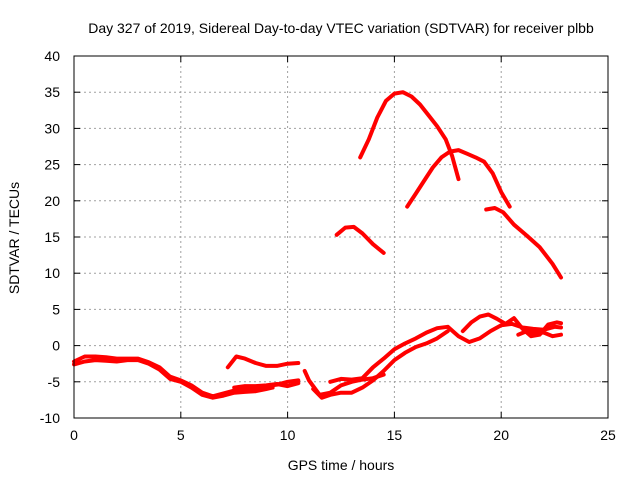  Describe the element at coordinates (74, 435) in the screenshot. I see `x-tick-label: 0` at that location.